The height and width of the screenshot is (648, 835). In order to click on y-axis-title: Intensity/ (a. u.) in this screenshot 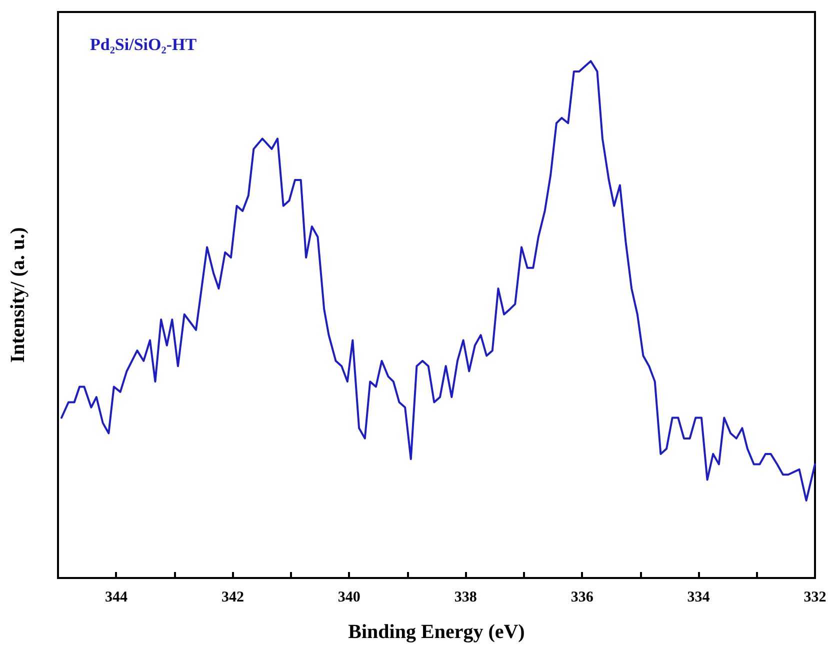, I will do `click(18, 295)`.